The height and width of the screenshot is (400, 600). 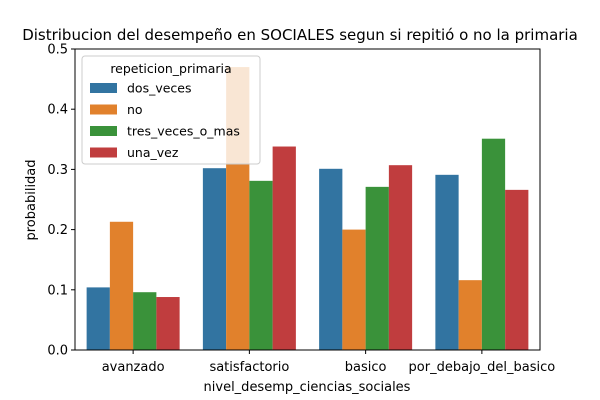 What do you see at coordinates (400, 257) in the screenshot?
I see `bar-una_vez-basico` at bounding box center [400, 257].